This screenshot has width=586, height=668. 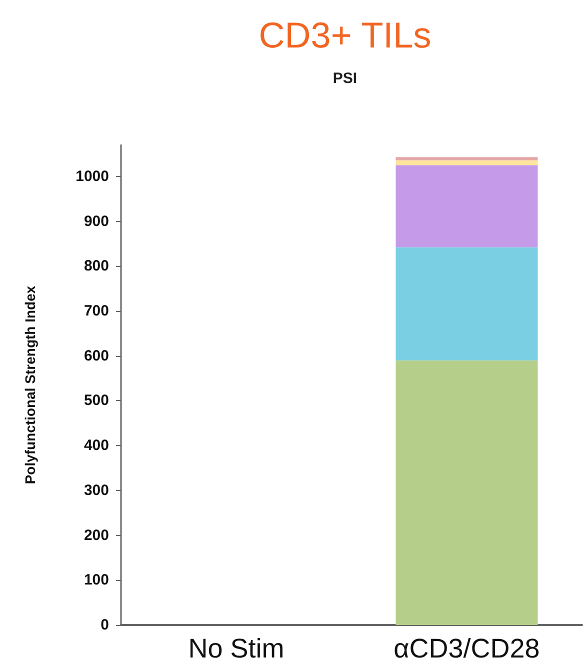 I want to click on y-tick-label: 300, so click(x=96, y=490).